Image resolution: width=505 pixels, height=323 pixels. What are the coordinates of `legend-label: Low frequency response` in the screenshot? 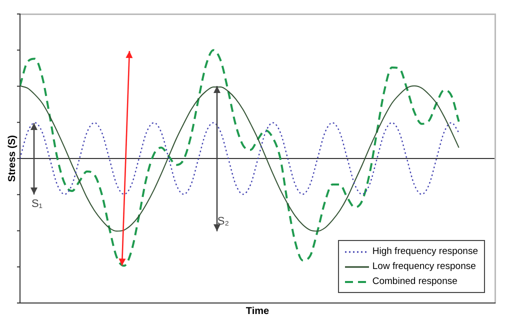 It's located at (424, 267).